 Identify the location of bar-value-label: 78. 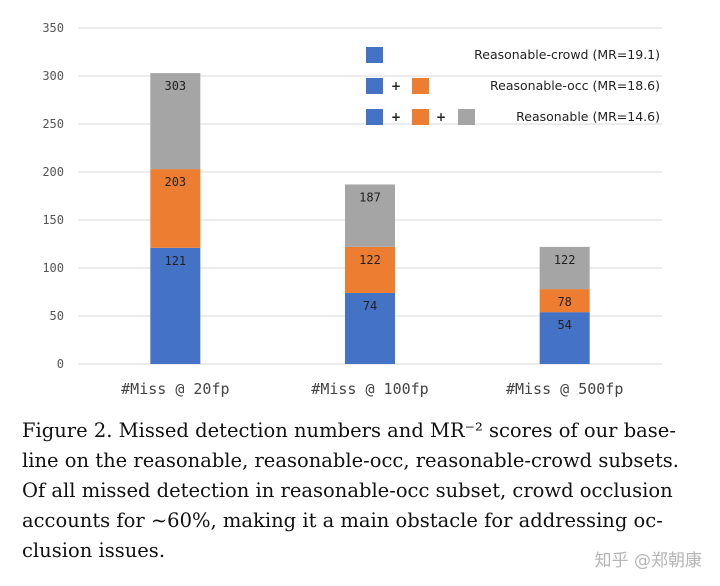
(564, 302).